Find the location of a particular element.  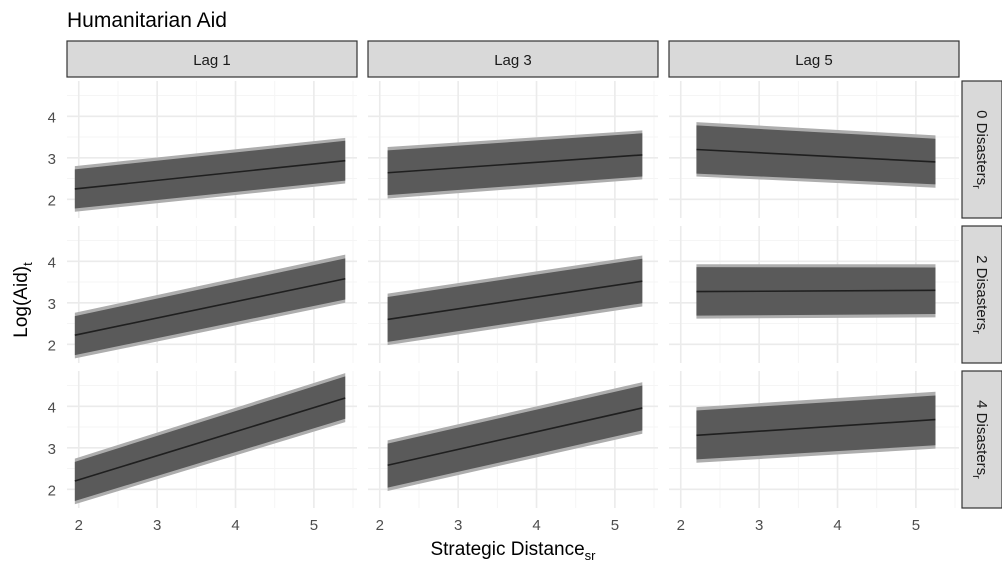

x-axis-label: Strategic Distancesr is located at coordinates (513, 551).